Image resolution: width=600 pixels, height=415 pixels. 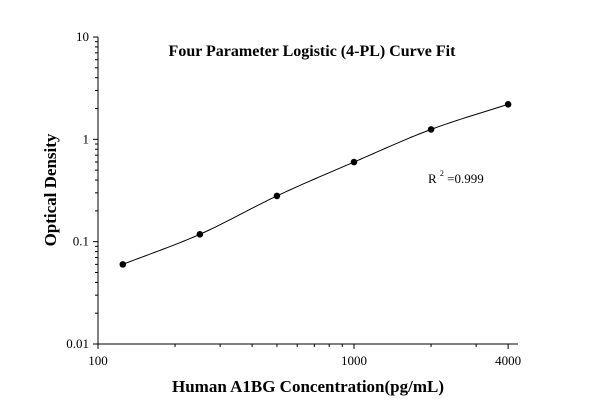 What do you see at coordinates (508, 360) in the screenshot?
I see `x-tick-label: 4000` at bounding box center [508, 360].